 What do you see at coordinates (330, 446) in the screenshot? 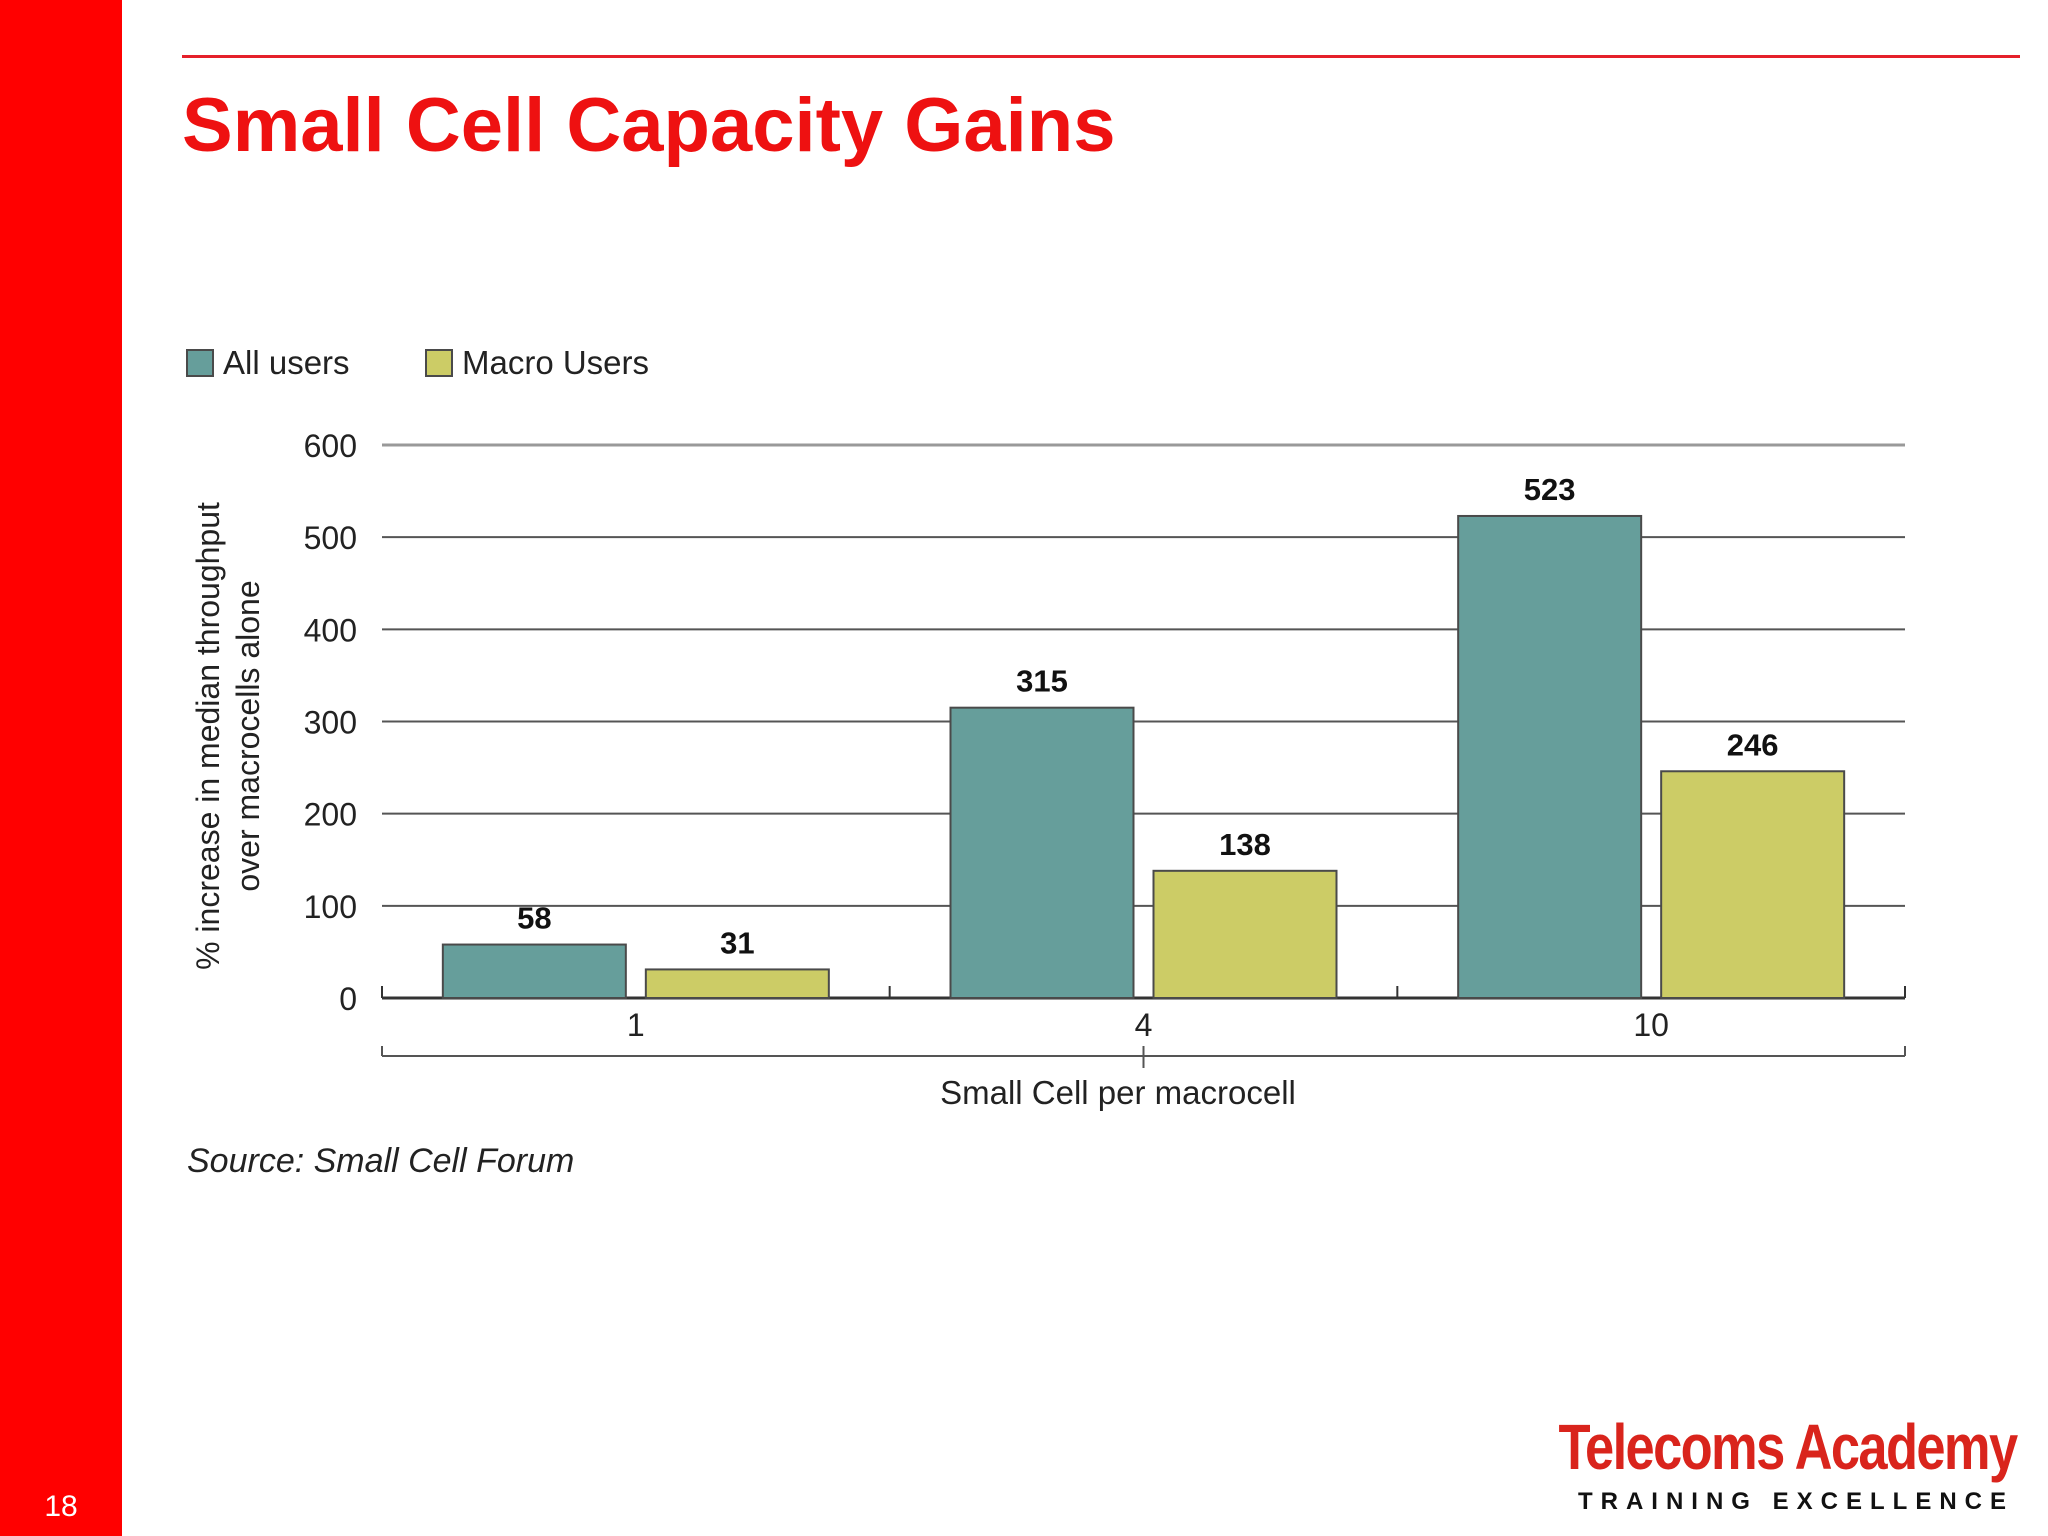
I see `y-tick-label: 600` at bounding box center [330, 446].